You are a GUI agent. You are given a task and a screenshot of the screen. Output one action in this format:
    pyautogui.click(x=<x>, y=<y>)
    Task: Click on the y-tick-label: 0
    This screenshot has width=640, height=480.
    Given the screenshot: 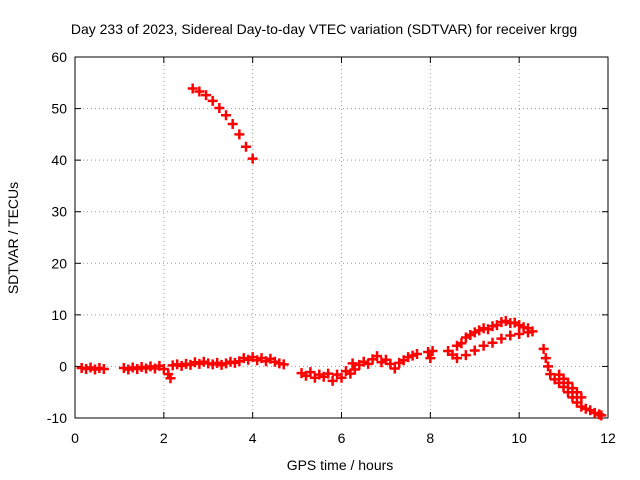 What is the action you would take?
    pyautogui.click(x=63, y=366)
    